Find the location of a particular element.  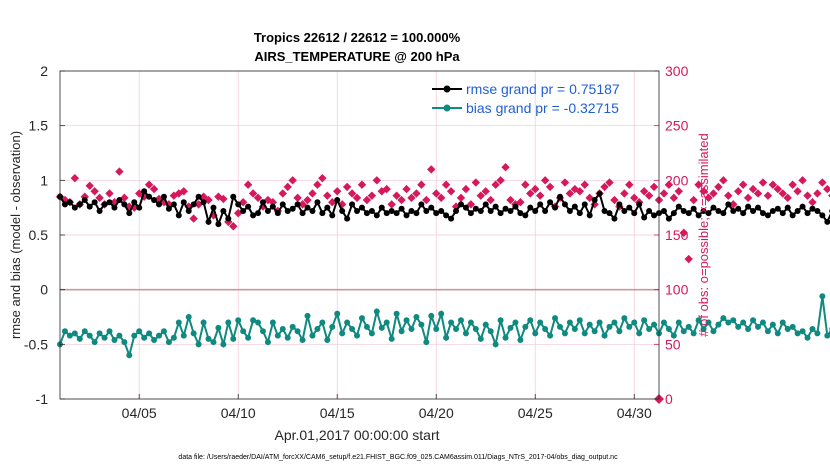

chart-title-line1: Tropics 22612 / 22612 = 100.000% is located at coordinates (357, 37).